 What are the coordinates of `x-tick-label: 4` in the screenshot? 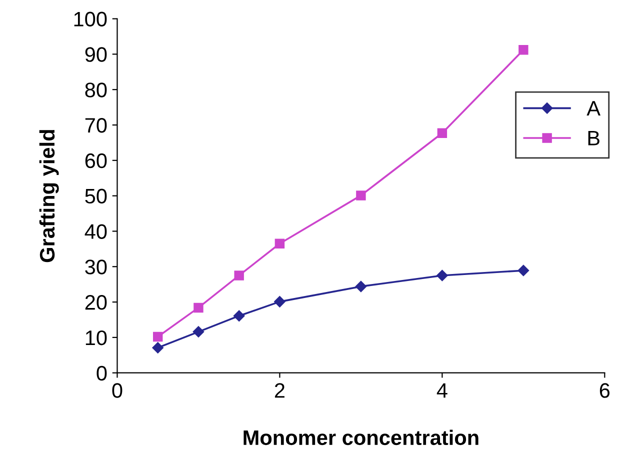 It's located at (442, 390).